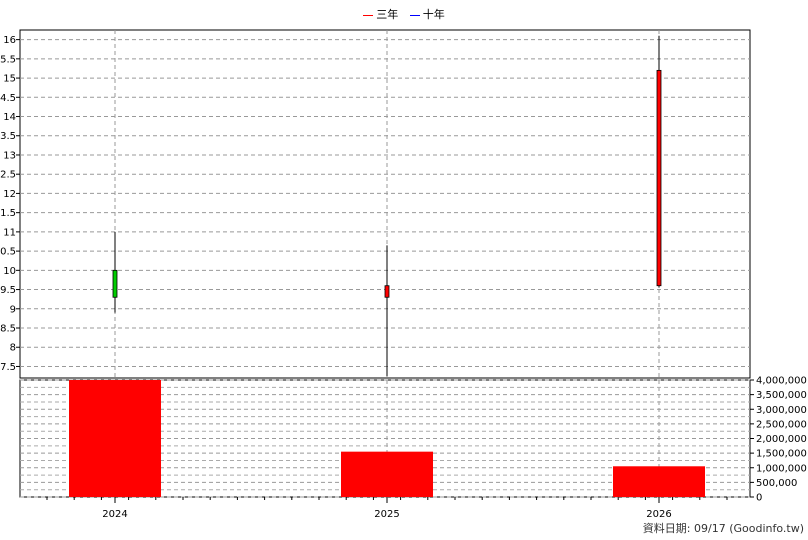 The width and height of the screenshot is (808, 540). Describe the element at coordinates (387, 14) in the screenshot. I see `legend-label-3y: 三年` at that location.